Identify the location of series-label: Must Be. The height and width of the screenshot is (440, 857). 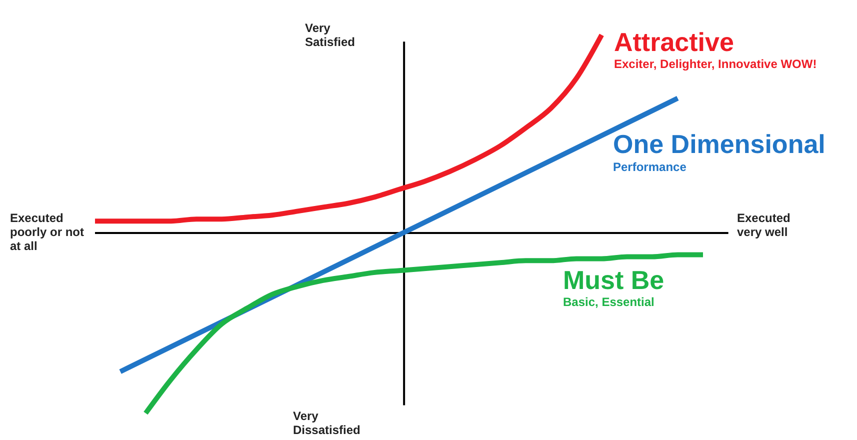
(613, 280).